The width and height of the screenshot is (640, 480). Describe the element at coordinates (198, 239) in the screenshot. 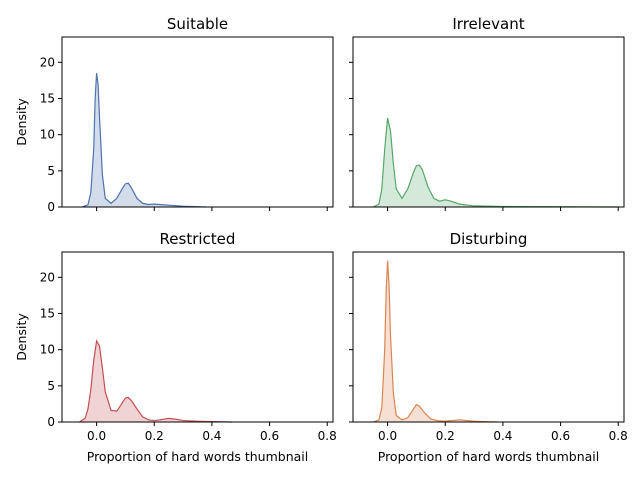

I see `panel-title: Restricted` at that location.